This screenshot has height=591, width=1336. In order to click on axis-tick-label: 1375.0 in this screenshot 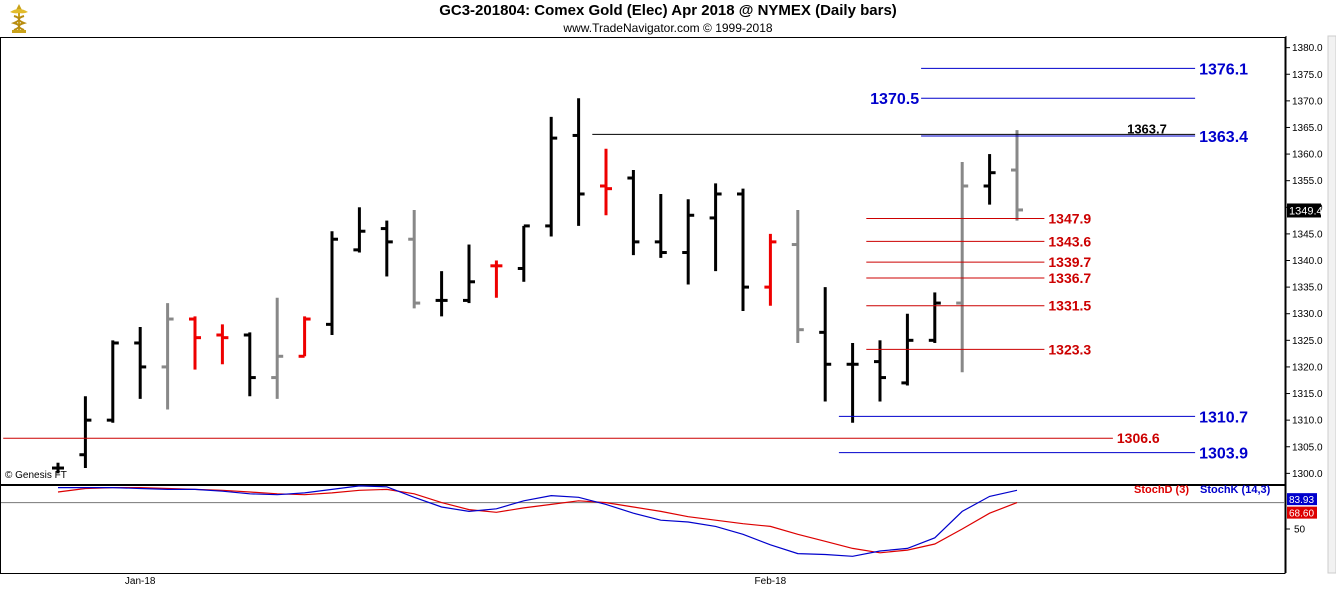, I will do `click(1307, 75)`.